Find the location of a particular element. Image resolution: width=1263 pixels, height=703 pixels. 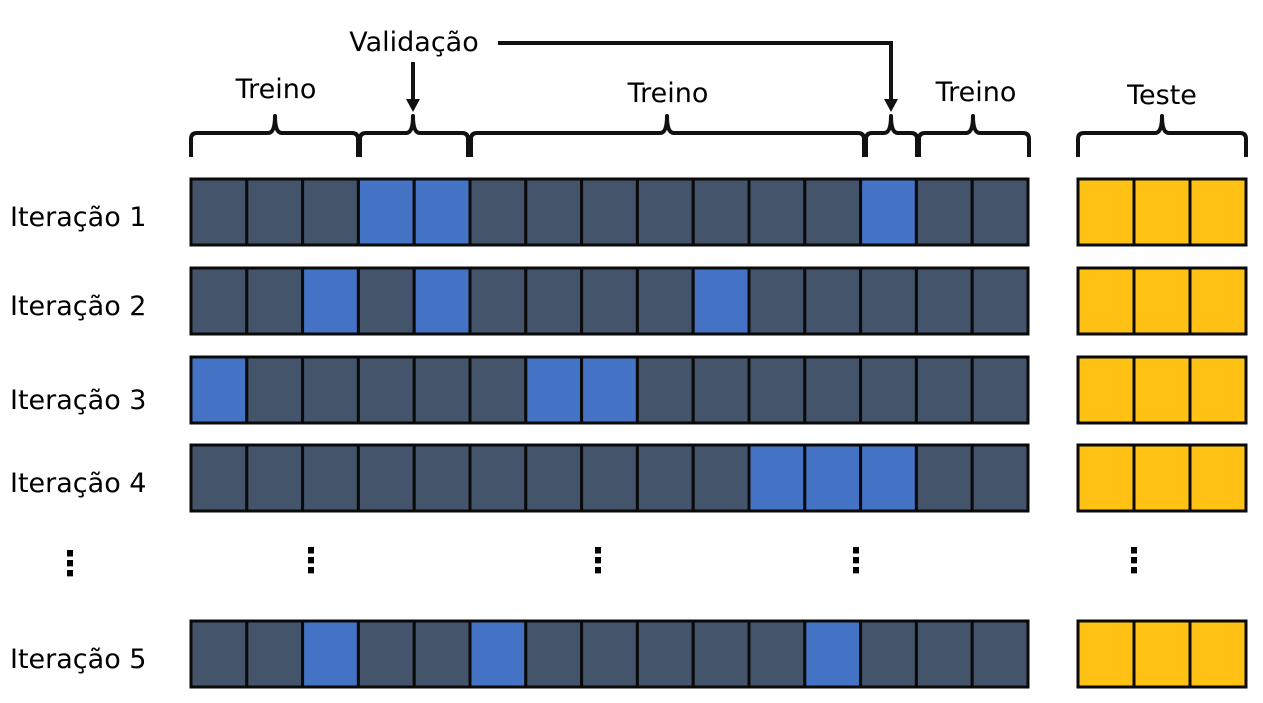

iteration-row: Iteração 1 is located at coordinates (629, 212).